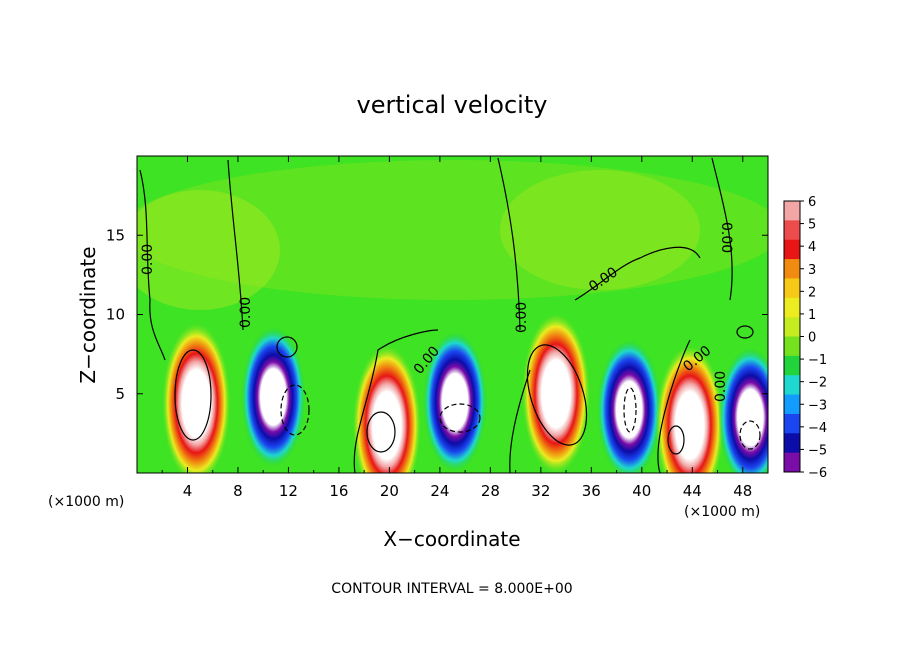 Image resolution: width=904 pixels, height=654 pixels. Describe the element at coordinates (238, 491) in the screenshot. I see `x-tick-label: 8` at that location.